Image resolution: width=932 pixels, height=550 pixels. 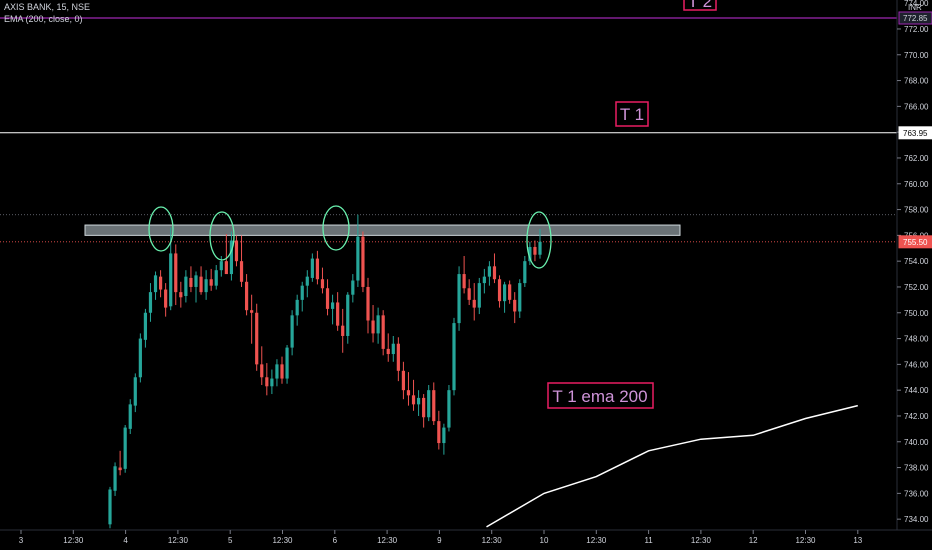 I want to click on time-tick-label: 4, so click(x=125, y=540).